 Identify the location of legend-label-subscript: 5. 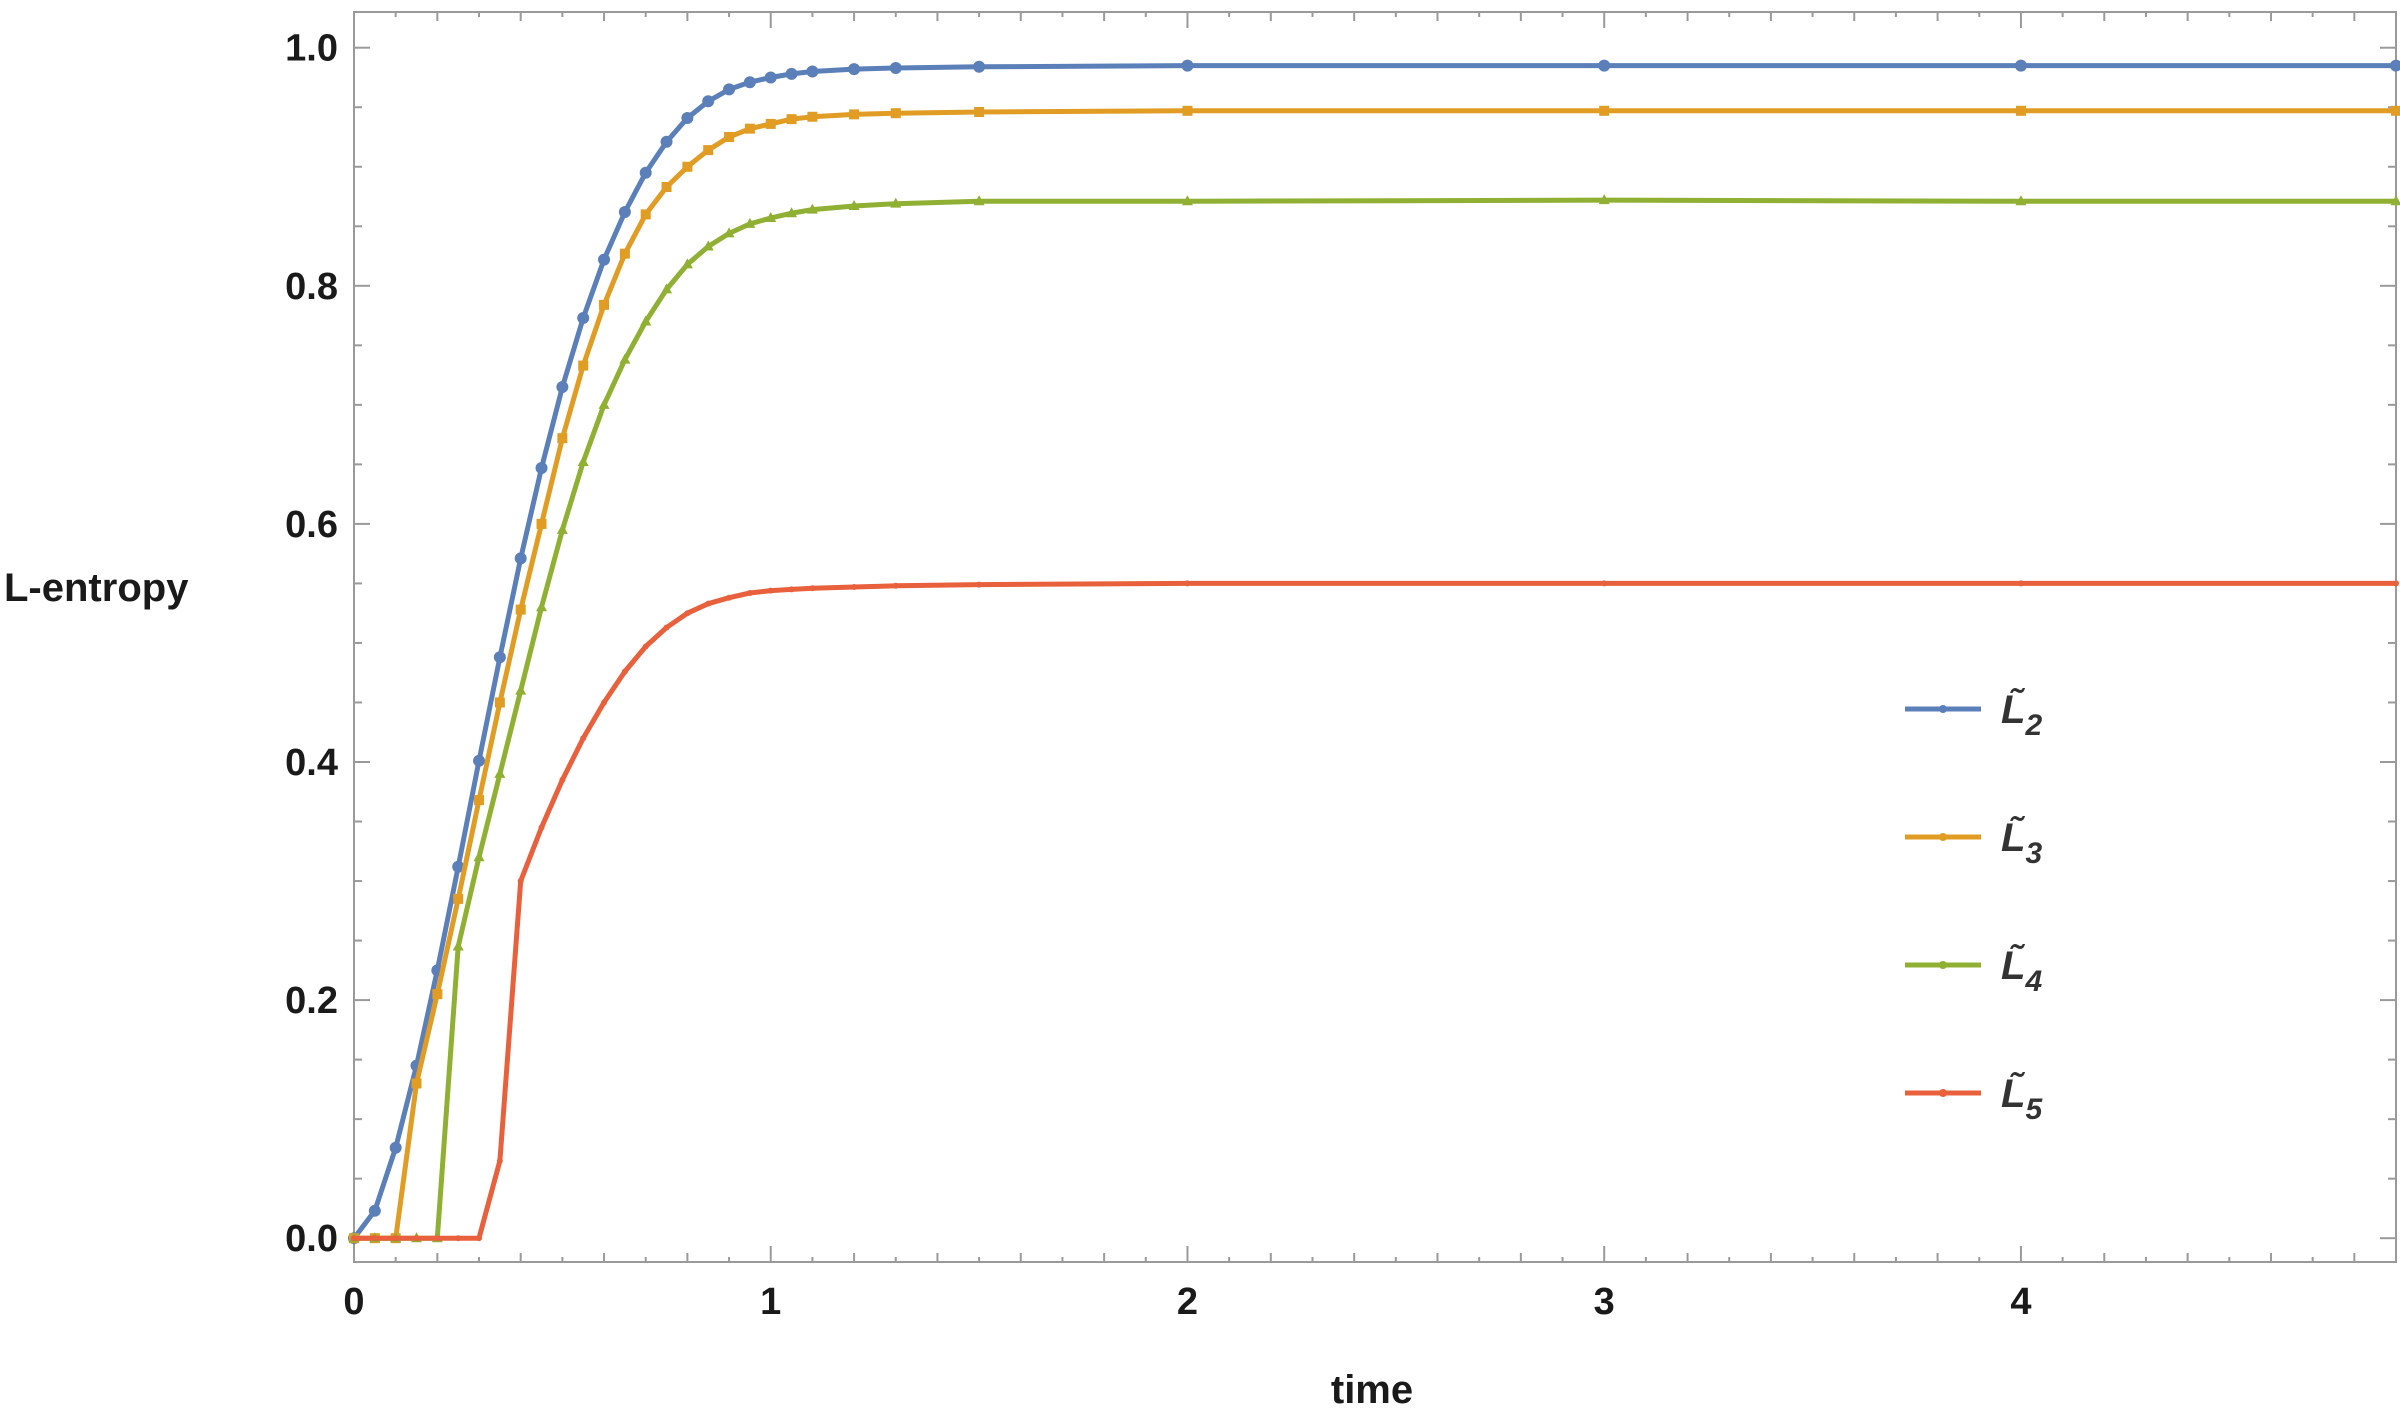
(2034, 1109).